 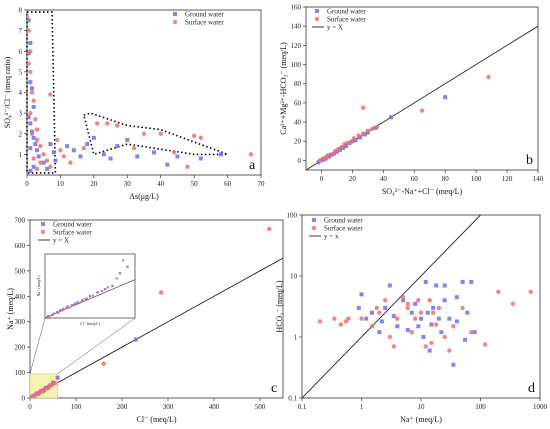 What do you see at coordinates (128, 184) in the screenshot?
I see `x-tick-label: 30` at bounding box center [128, 184].